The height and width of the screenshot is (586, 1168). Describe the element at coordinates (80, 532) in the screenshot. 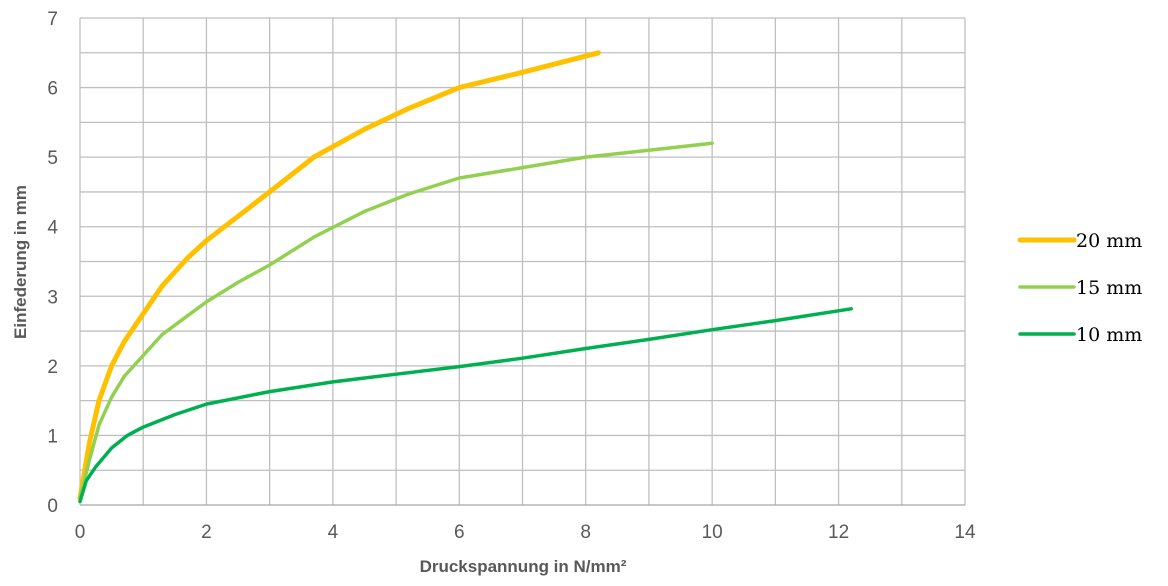

I see `x-tick-label: 0` at that location.